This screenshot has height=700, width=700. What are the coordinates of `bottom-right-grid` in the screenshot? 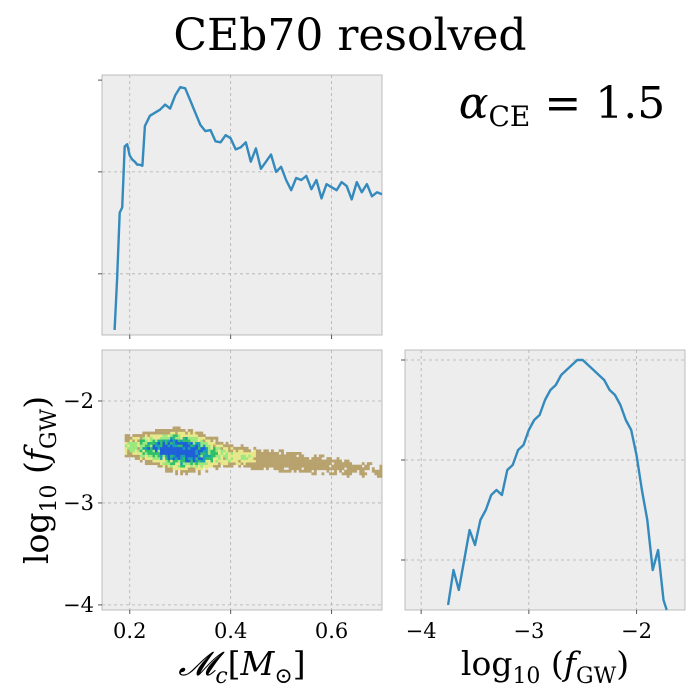 It's located at (545, 480).